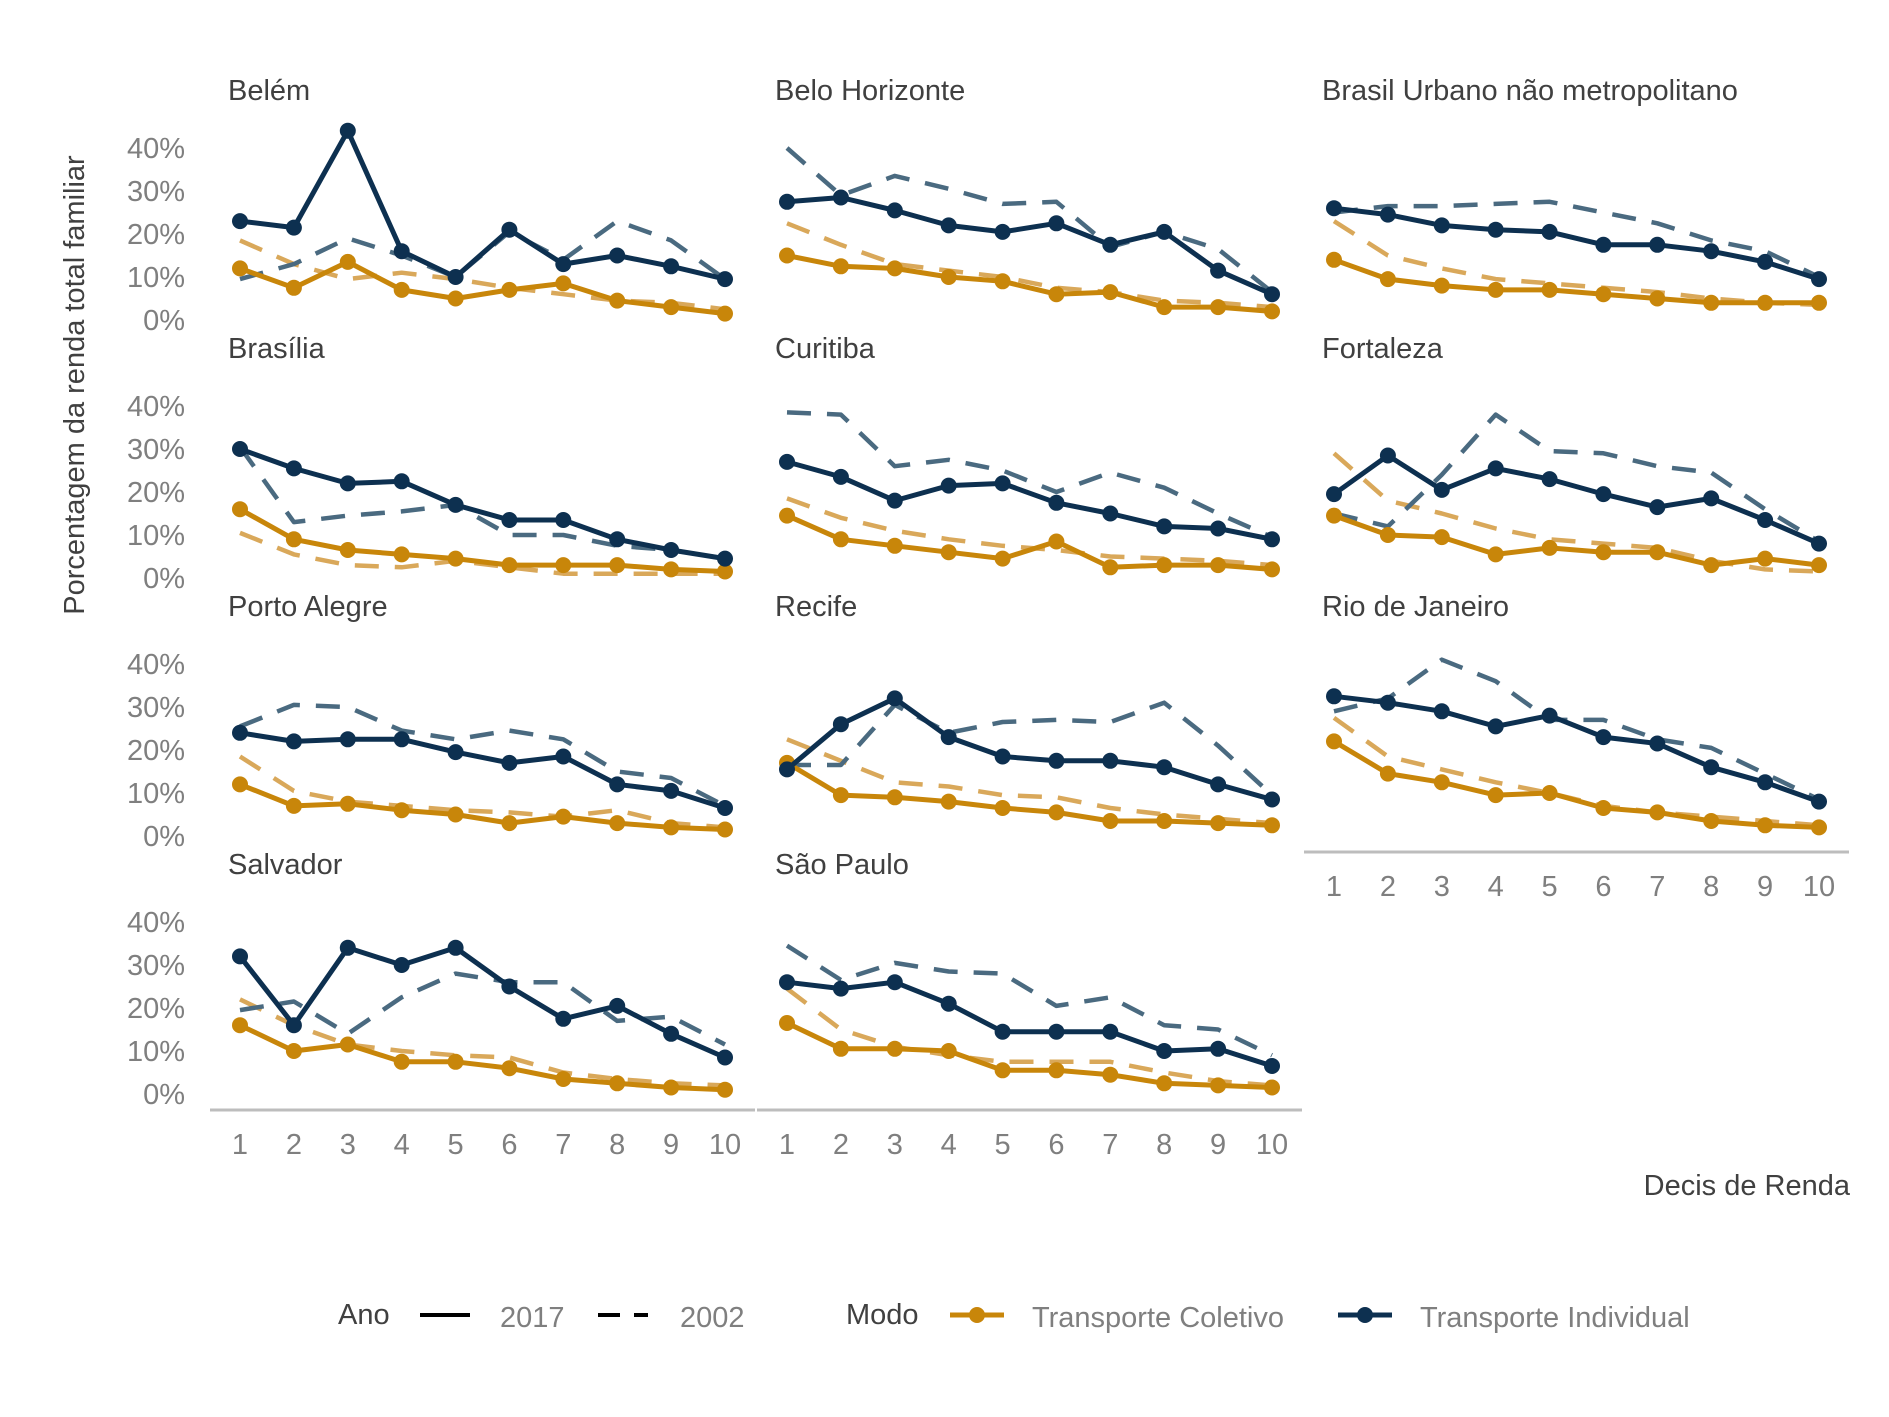 The image size is (1889, 1417). I want to click on y-tick-label: 10%, so click(156, 278).